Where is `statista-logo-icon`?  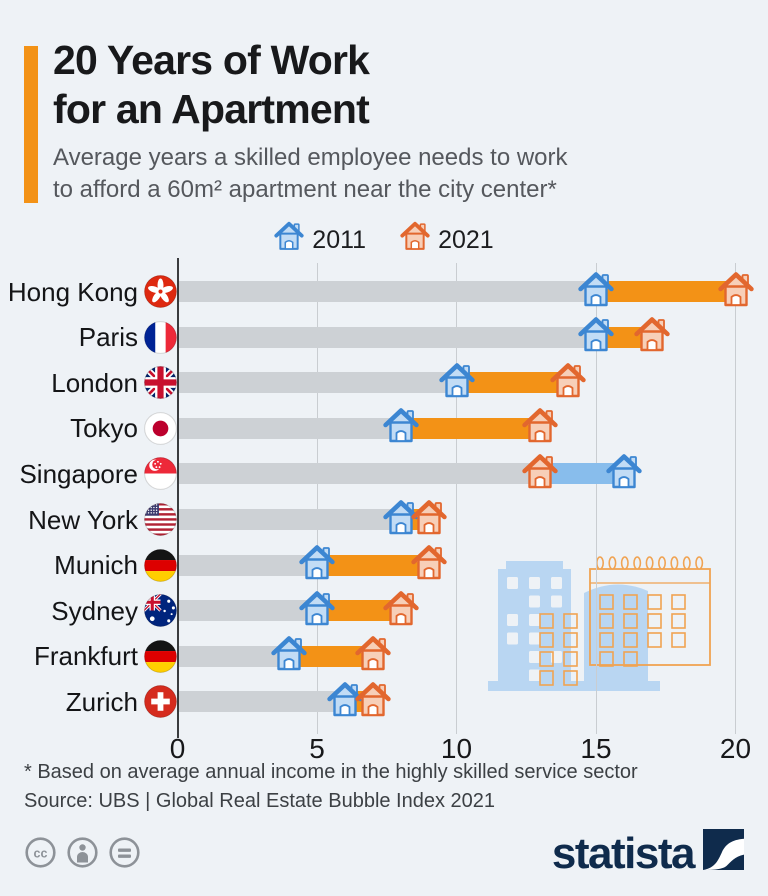
statista-logo-icon is located at coordinates (723, 852).